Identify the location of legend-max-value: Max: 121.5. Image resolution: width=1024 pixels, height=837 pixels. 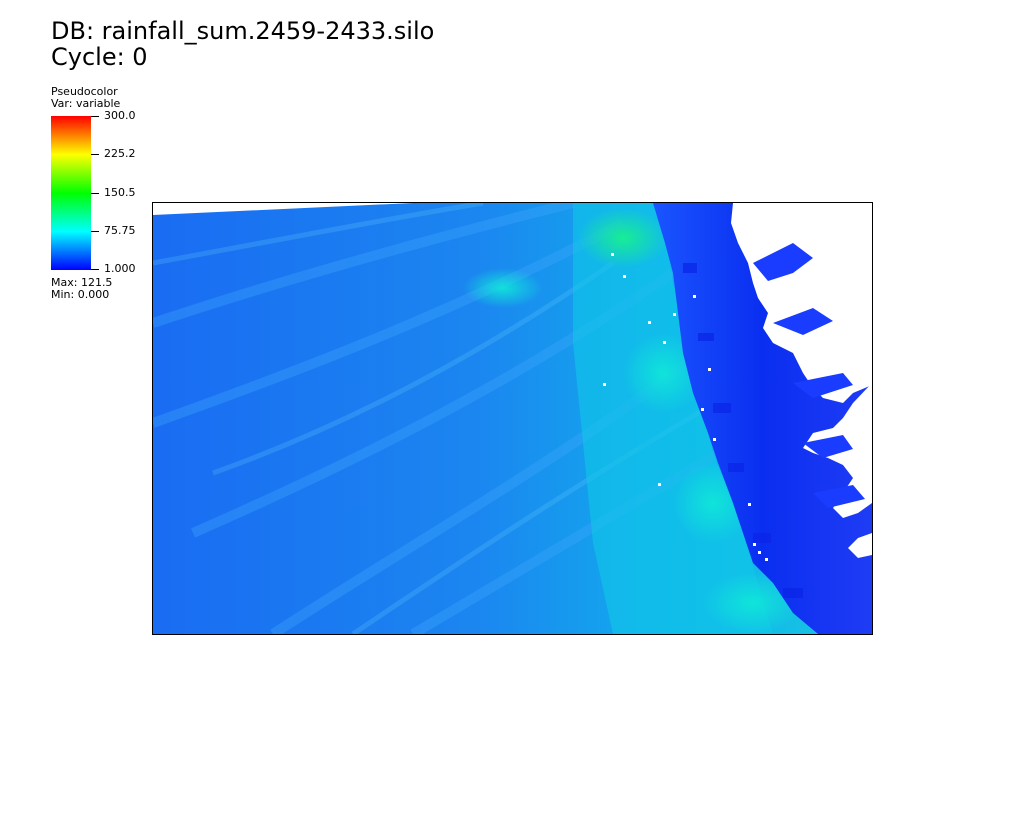
(82, 282).